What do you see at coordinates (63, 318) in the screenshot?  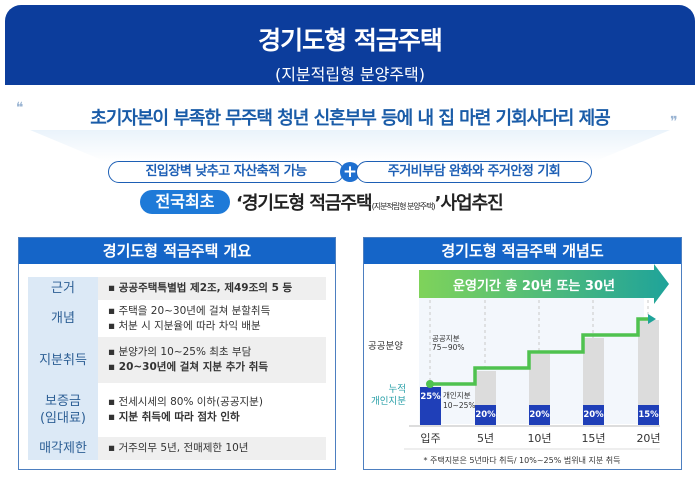 I see `row-label: 개념` at bounding box center [63, 318].